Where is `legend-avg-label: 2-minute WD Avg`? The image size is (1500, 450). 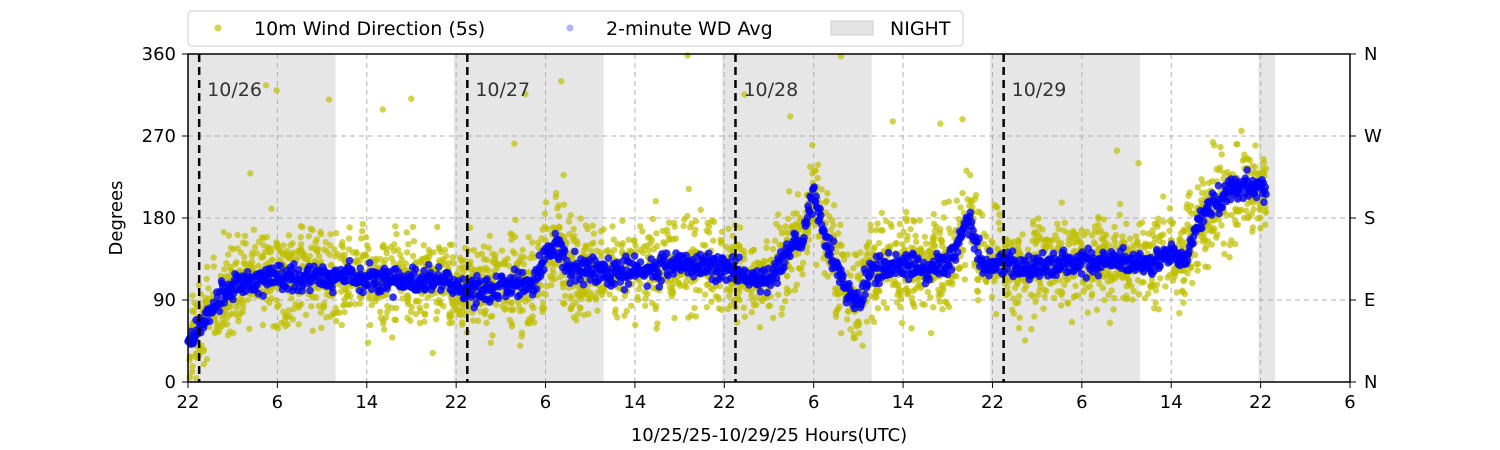 legend-avg-label: 2-minute WD Avg is located at coordinates (689, 29).